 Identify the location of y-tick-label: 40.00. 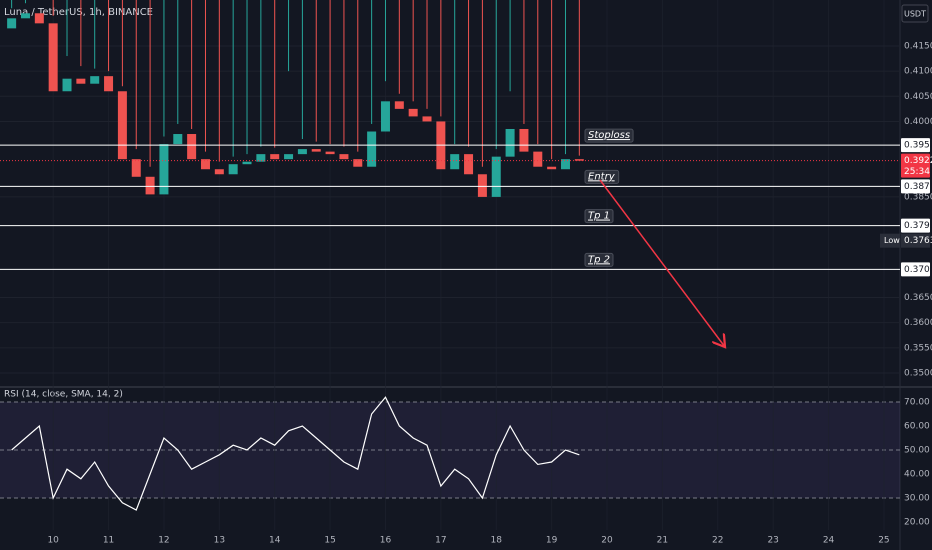
(917, 475).